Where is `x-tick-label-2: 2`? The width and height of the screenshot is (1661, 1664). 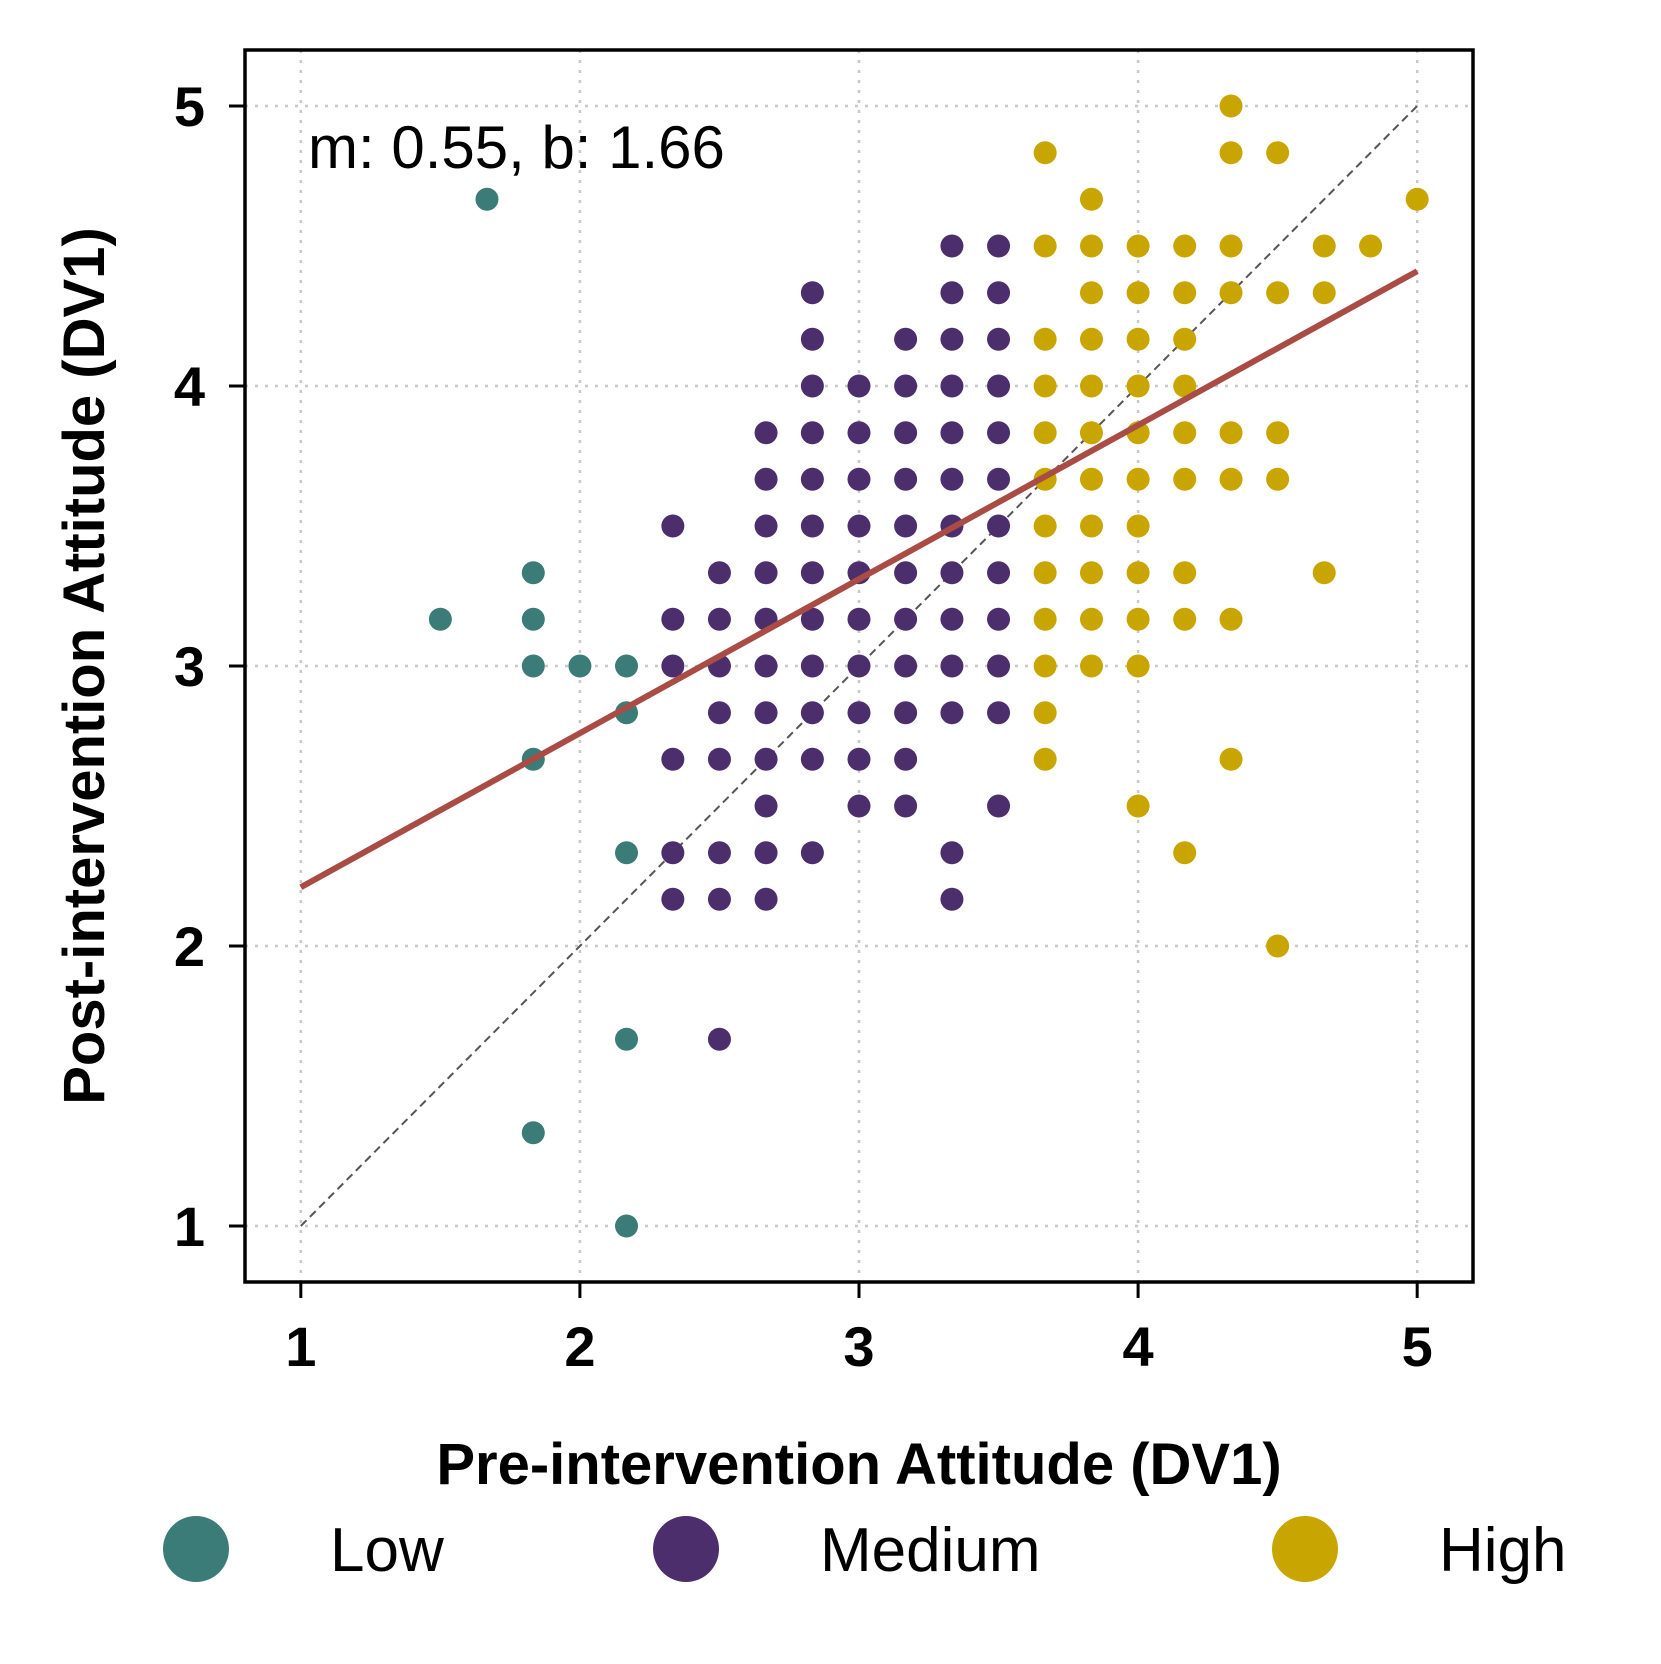 x-tick-label-2: 2 is located at coordinates (579, 1346).